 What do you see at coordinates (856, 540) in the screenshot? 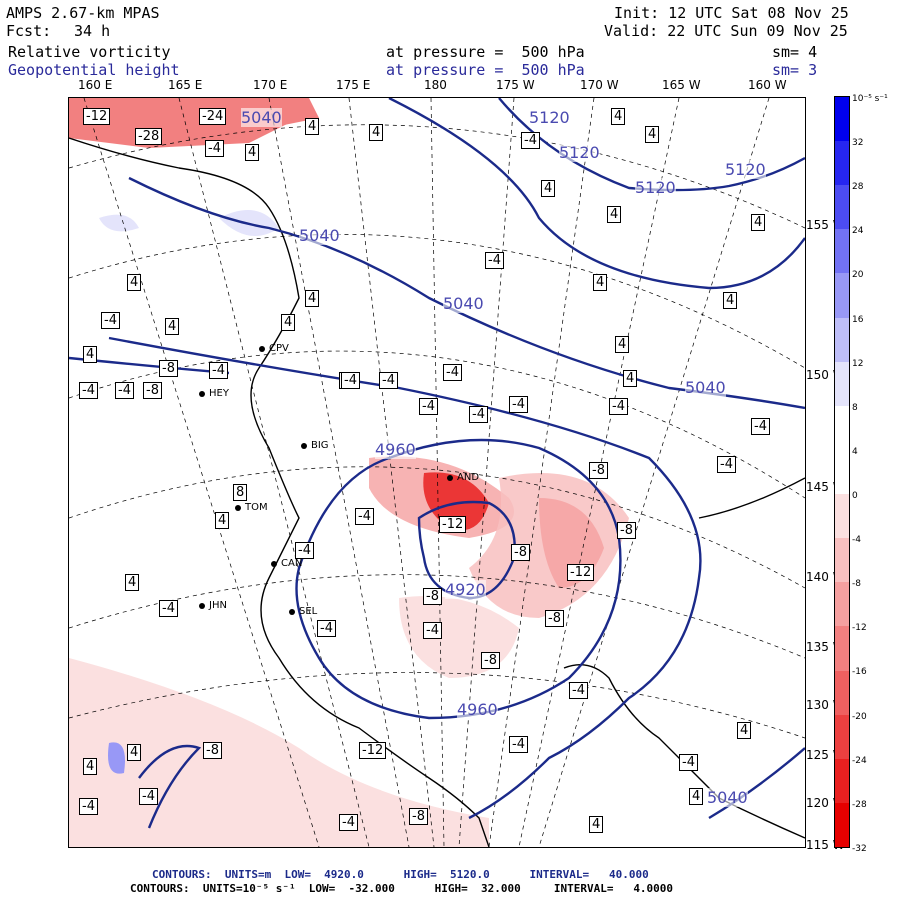
I see `colorbar-tick: -4` at bounding box center [856, 540].